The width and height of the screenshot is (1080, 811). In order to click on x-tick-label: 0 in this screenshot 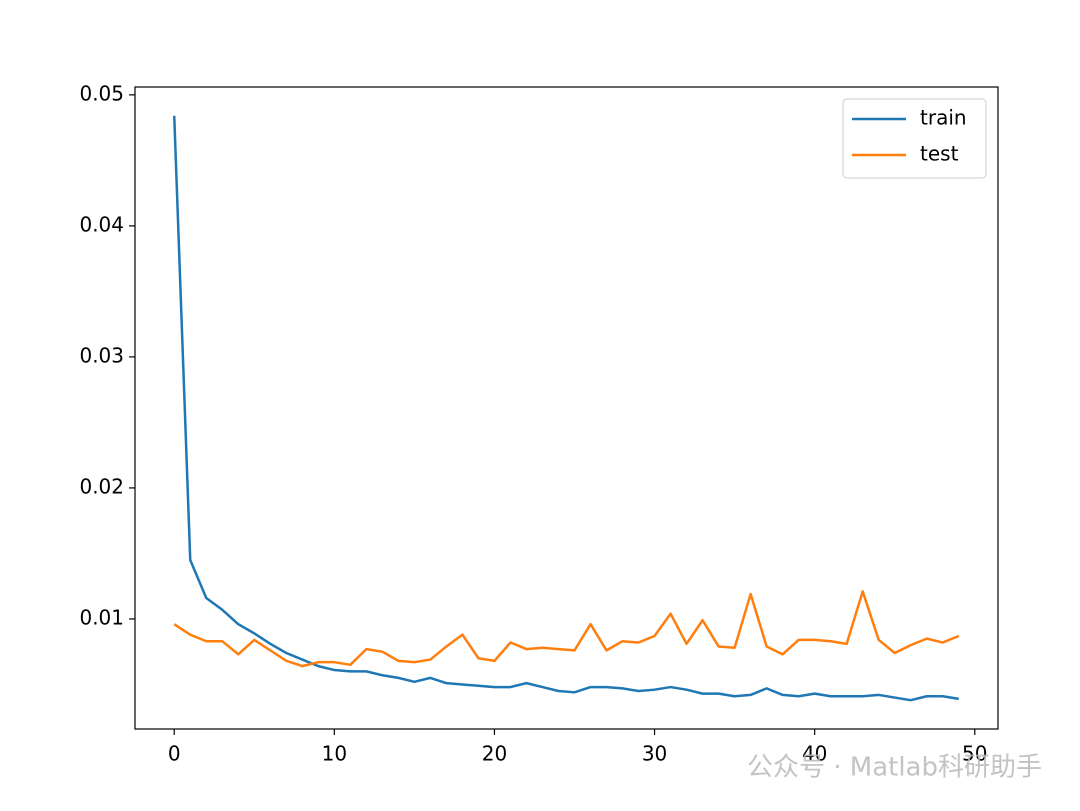, I will do `click(174, 754)`.